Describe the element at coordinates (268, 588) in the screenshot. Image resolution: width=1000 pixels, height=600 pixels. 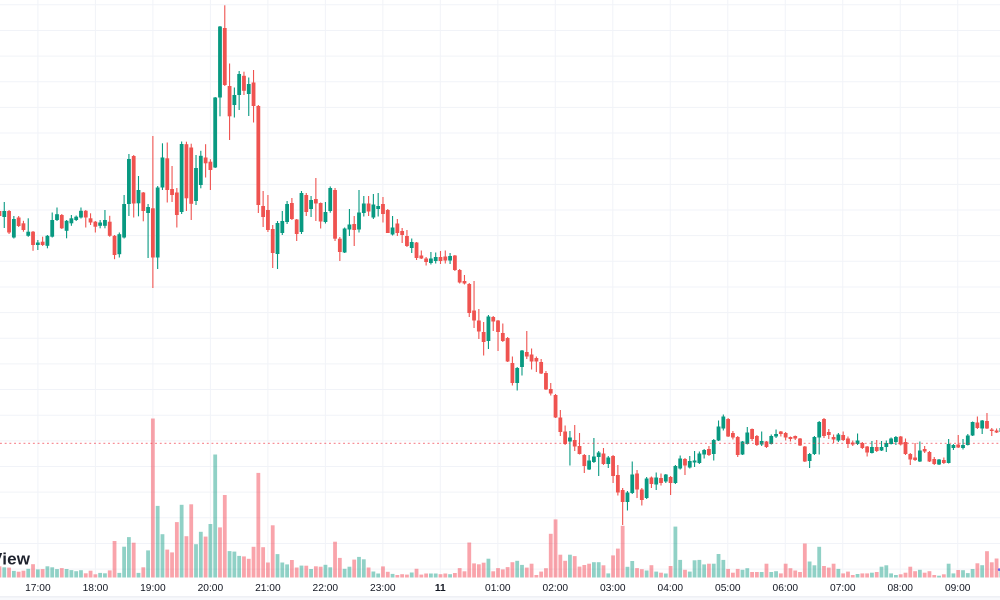
I see `svg-text: 21:00` at that location.